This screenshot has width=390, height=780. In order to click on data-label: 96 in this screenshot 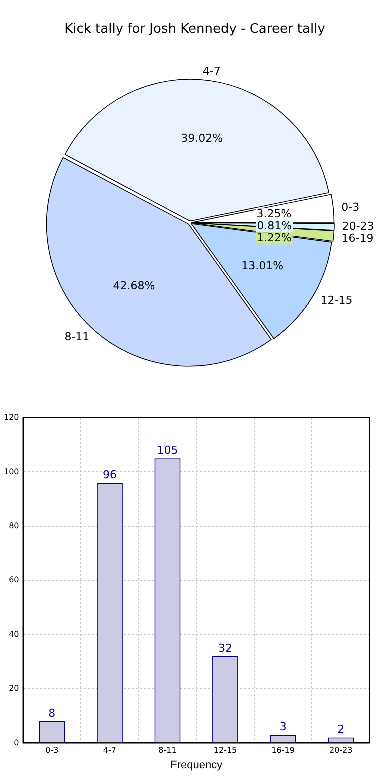, I will do `click(109, 475)`.